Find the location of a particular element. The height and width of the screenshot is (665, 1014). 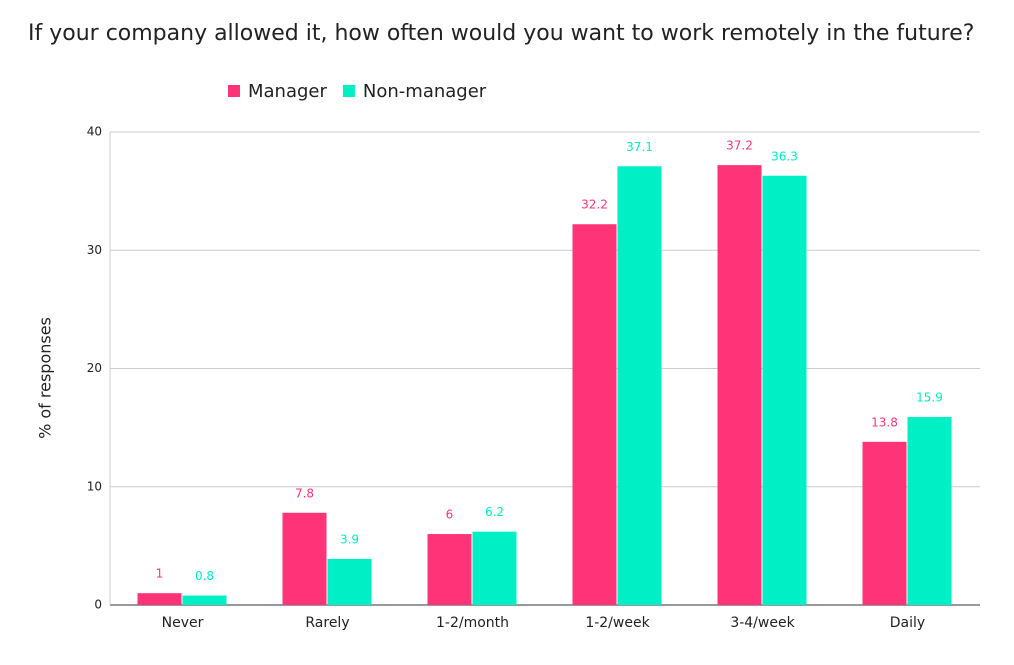

data-label: 37.2 is located at coordinates (739, 146).